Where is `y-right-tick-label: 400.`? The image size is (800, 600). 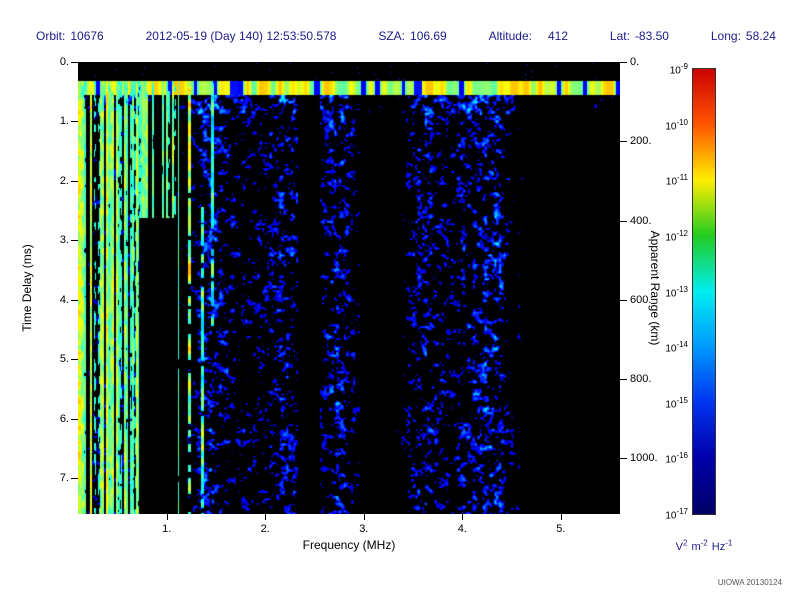
y-right-tick-label: 400. is located at coordinates (641, 220).